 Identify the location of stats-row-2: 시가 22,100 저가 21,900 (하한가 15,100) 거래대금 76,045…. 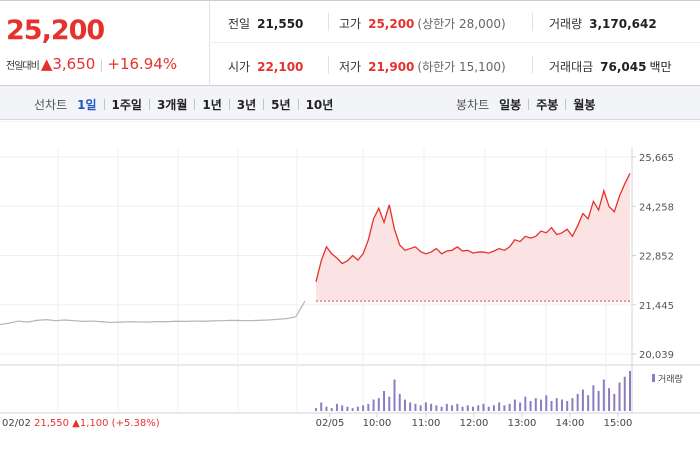
(455, 65).